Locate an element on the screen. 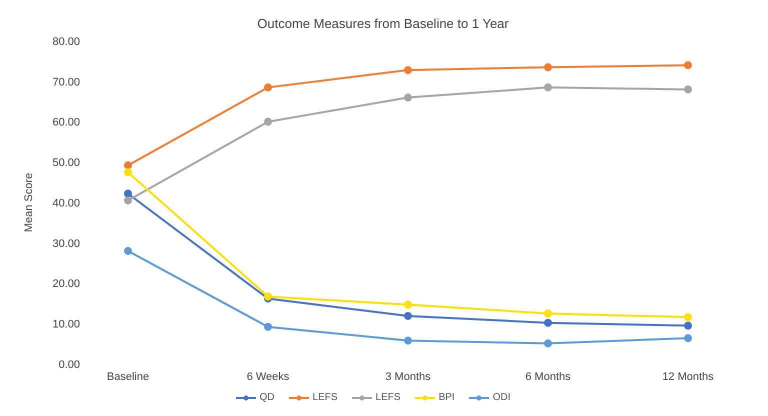  x-tick-label: 6 Weeks is located at coordinates (268, 376).